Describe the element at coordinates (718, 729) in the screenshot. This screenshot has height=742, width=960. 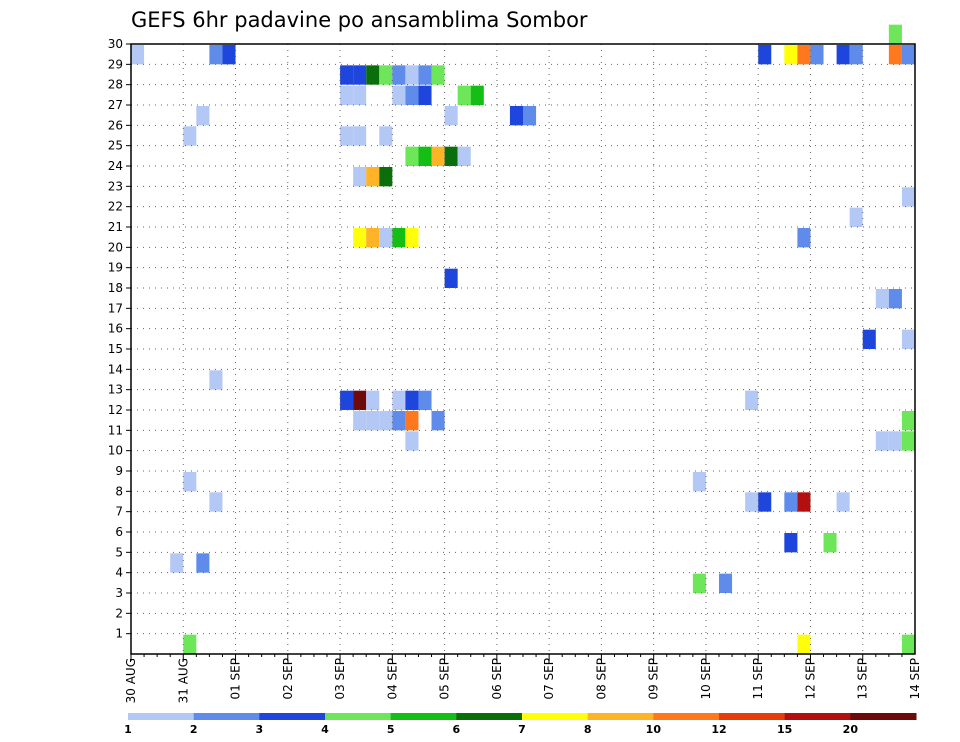
I see `colorbar-label: 12` at that location.